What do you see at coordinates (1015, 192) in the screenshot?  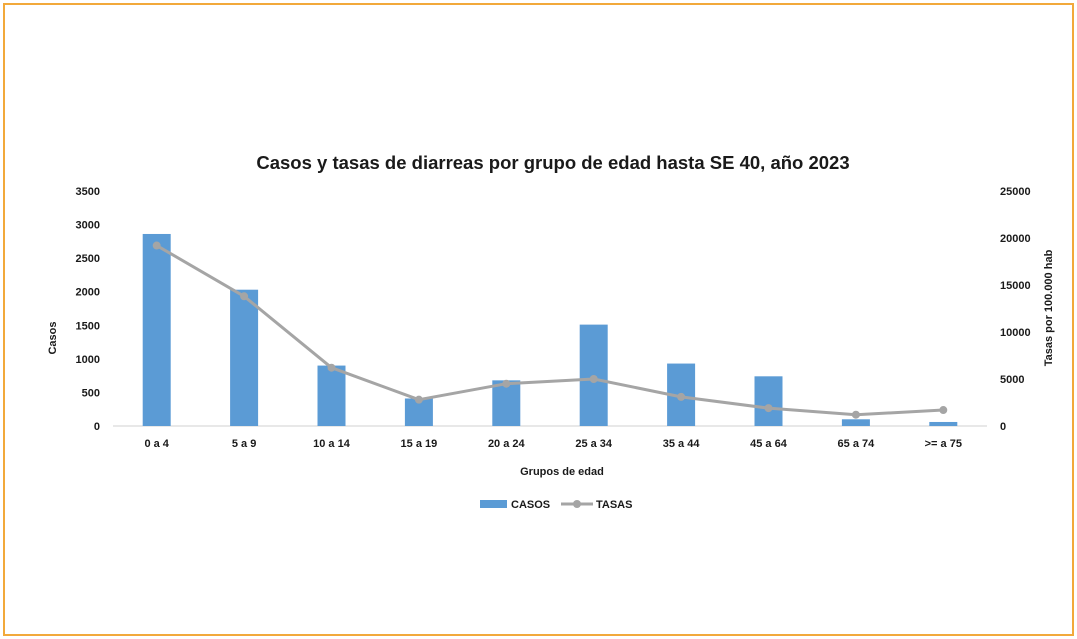 I see `right-tick-label: 25000` at bounding box center [1015, 192].